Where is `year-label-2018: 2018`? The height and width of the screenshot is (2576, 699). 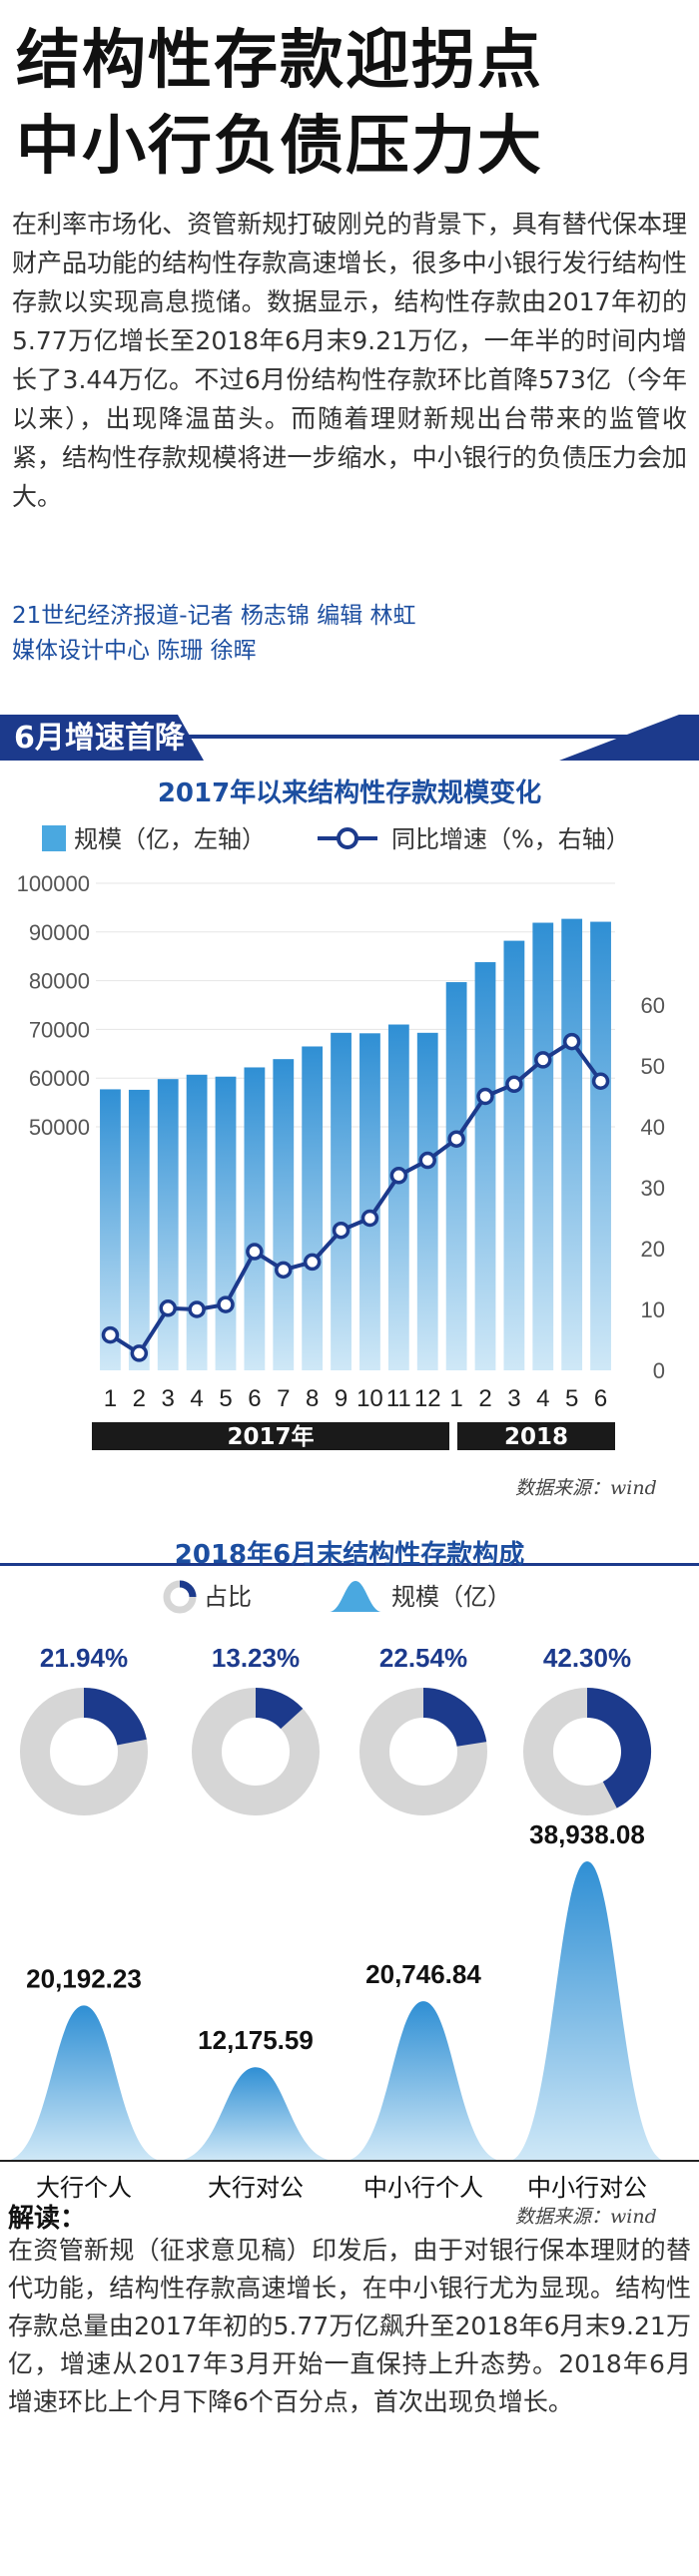 year-label-2018: 2018 is located at coordinates (536, 1437).